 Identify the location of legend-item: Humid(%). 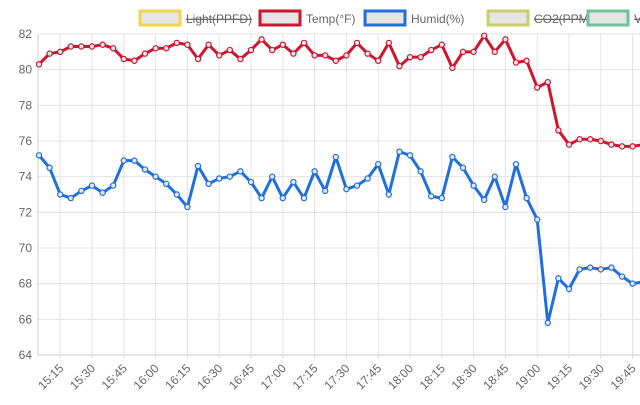
(413, 18).